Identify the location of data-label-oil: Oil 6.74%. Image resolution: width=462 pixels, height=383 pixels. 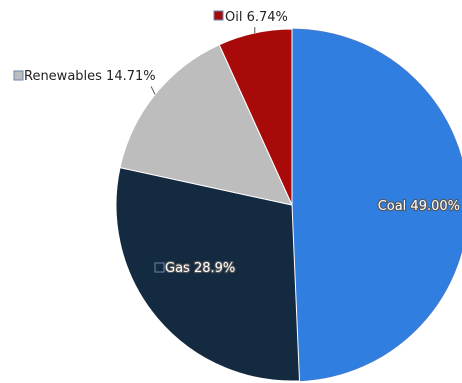
(256, 17).